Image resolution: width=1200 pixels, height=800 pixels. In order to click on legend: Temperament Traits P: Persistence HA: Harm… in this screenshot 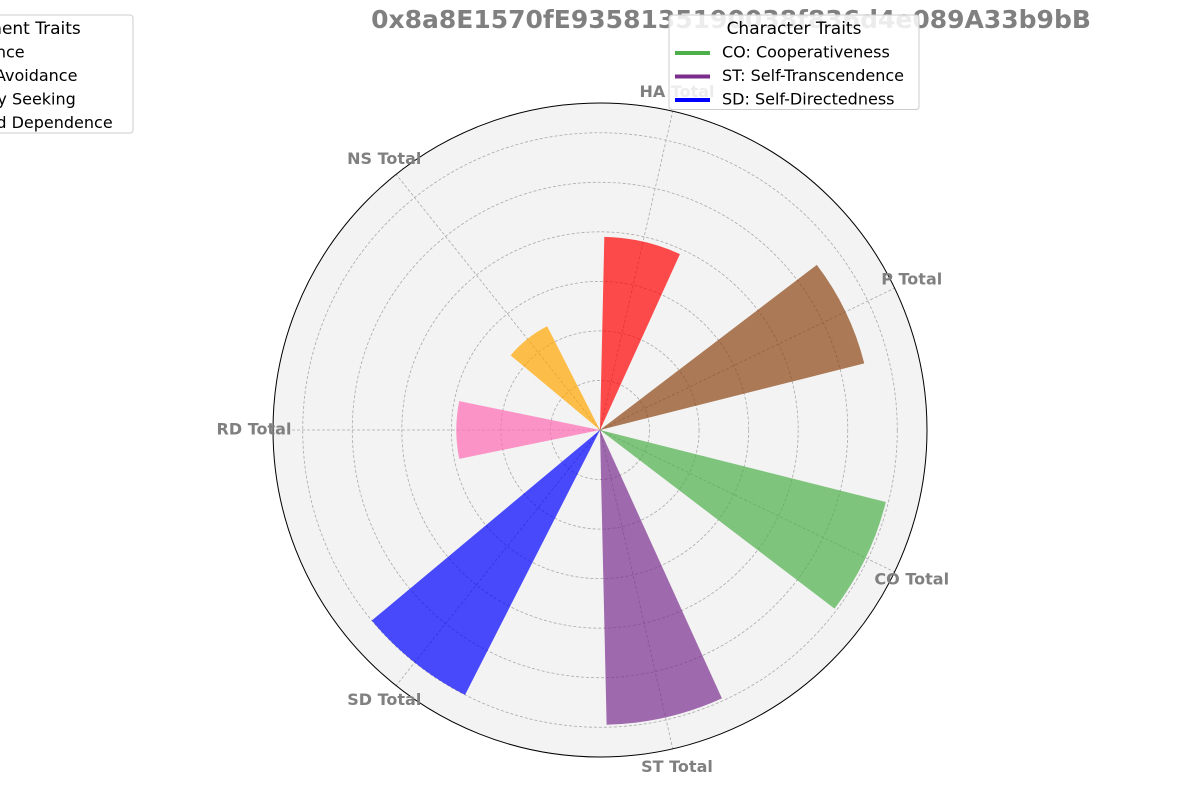, I will do `click(67, 74)`.